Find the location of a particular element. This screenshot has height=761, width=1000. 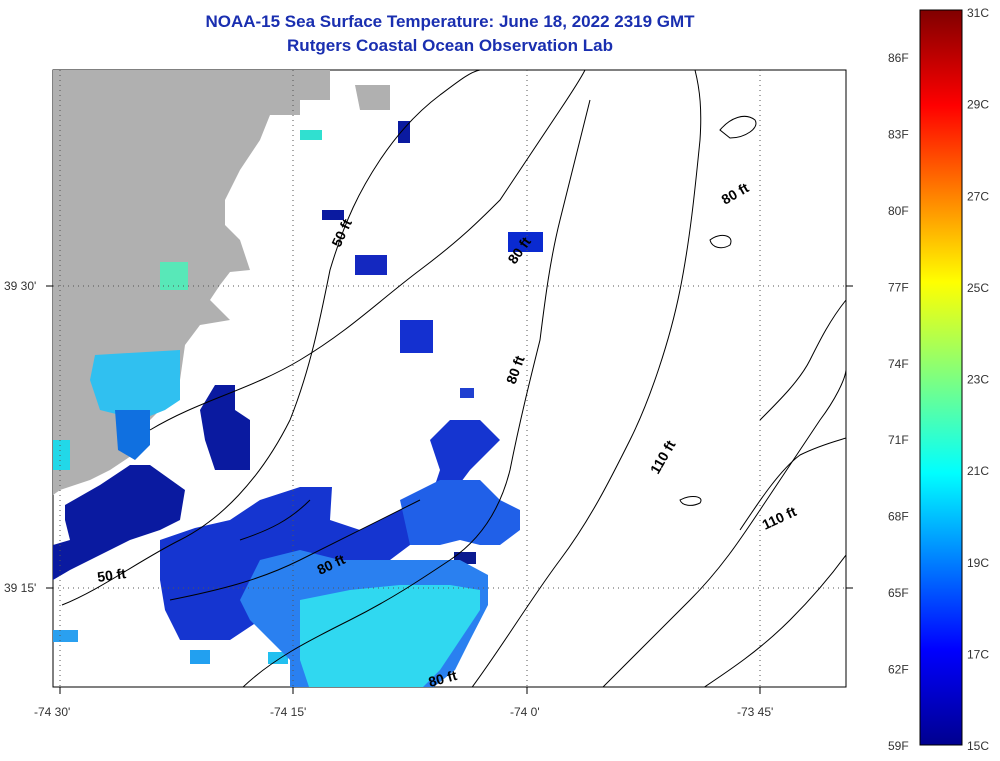

y-tick-label: 39 15' is located at coordinates (20, 588).